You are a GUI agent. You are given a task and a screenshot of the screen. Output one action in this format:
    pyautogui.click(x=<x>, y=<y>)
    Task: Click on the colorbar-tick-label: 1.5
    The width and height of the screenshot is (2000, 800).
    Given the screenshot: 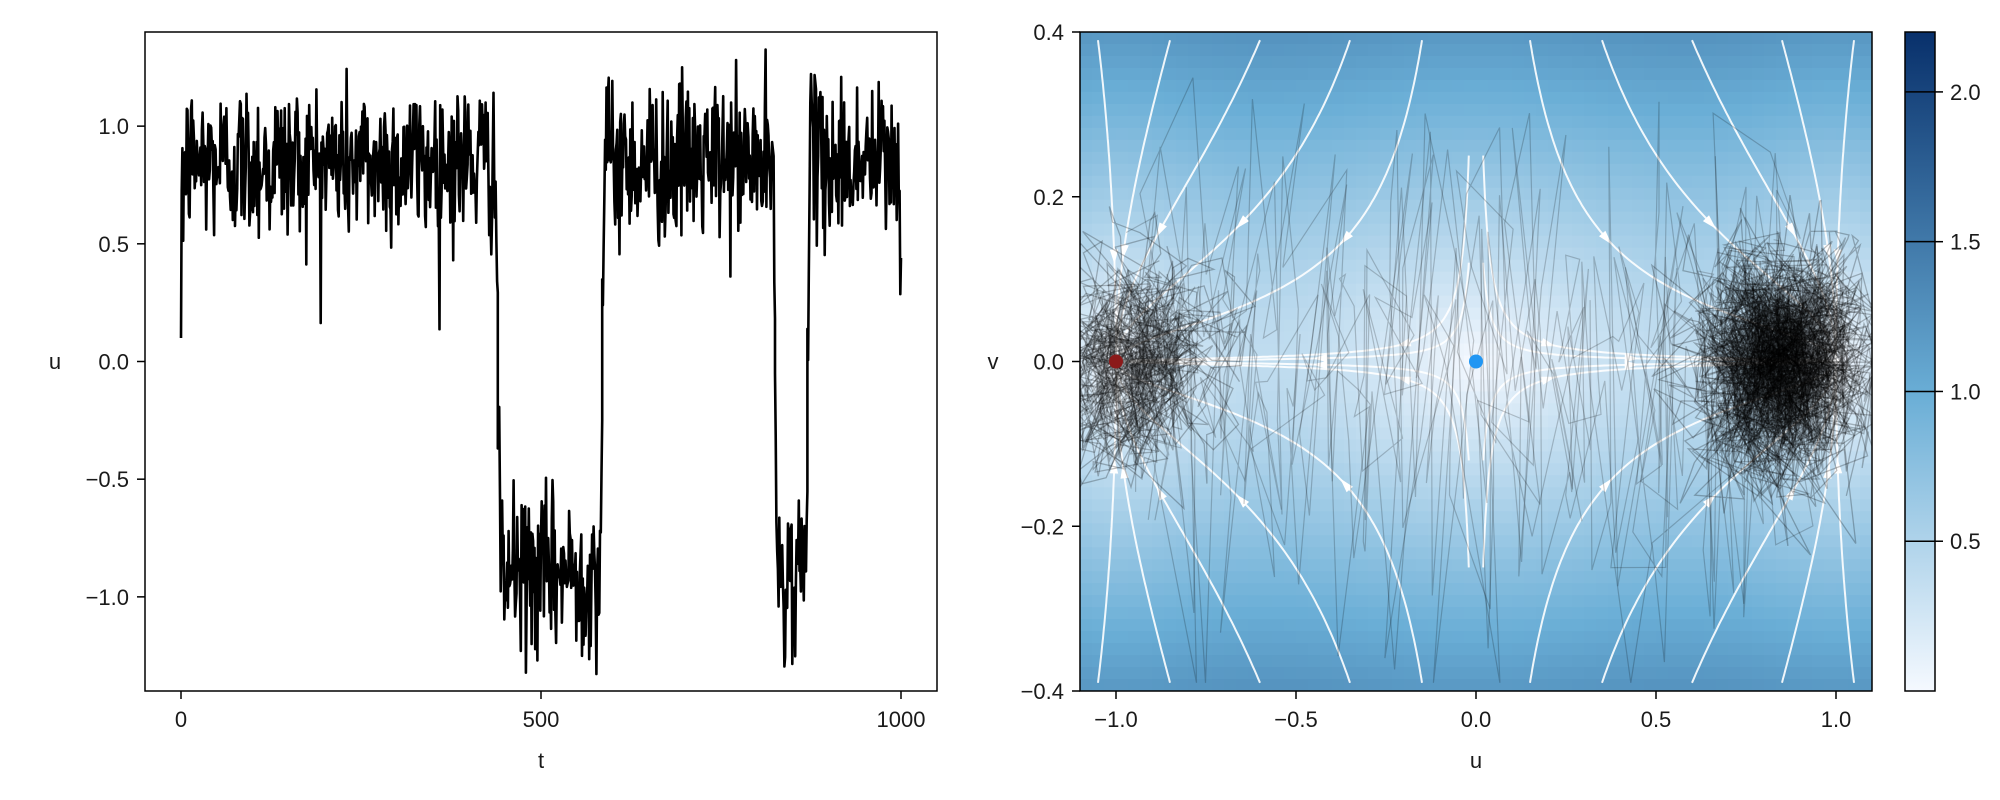 What is the action you would take?
    pyautogui.click(x=1965, y=242)
    